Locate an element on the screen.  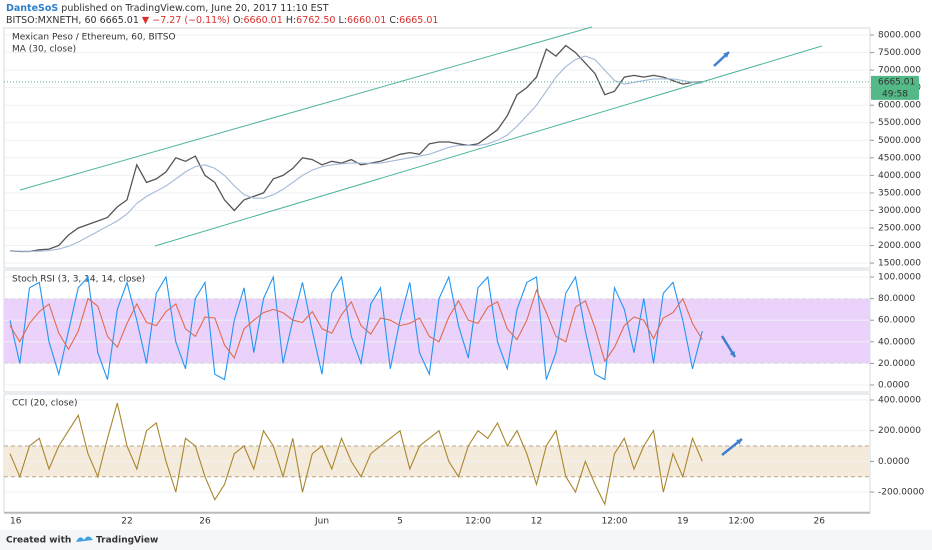
x-tick-label: 16 is located at coordinates (16, 522).